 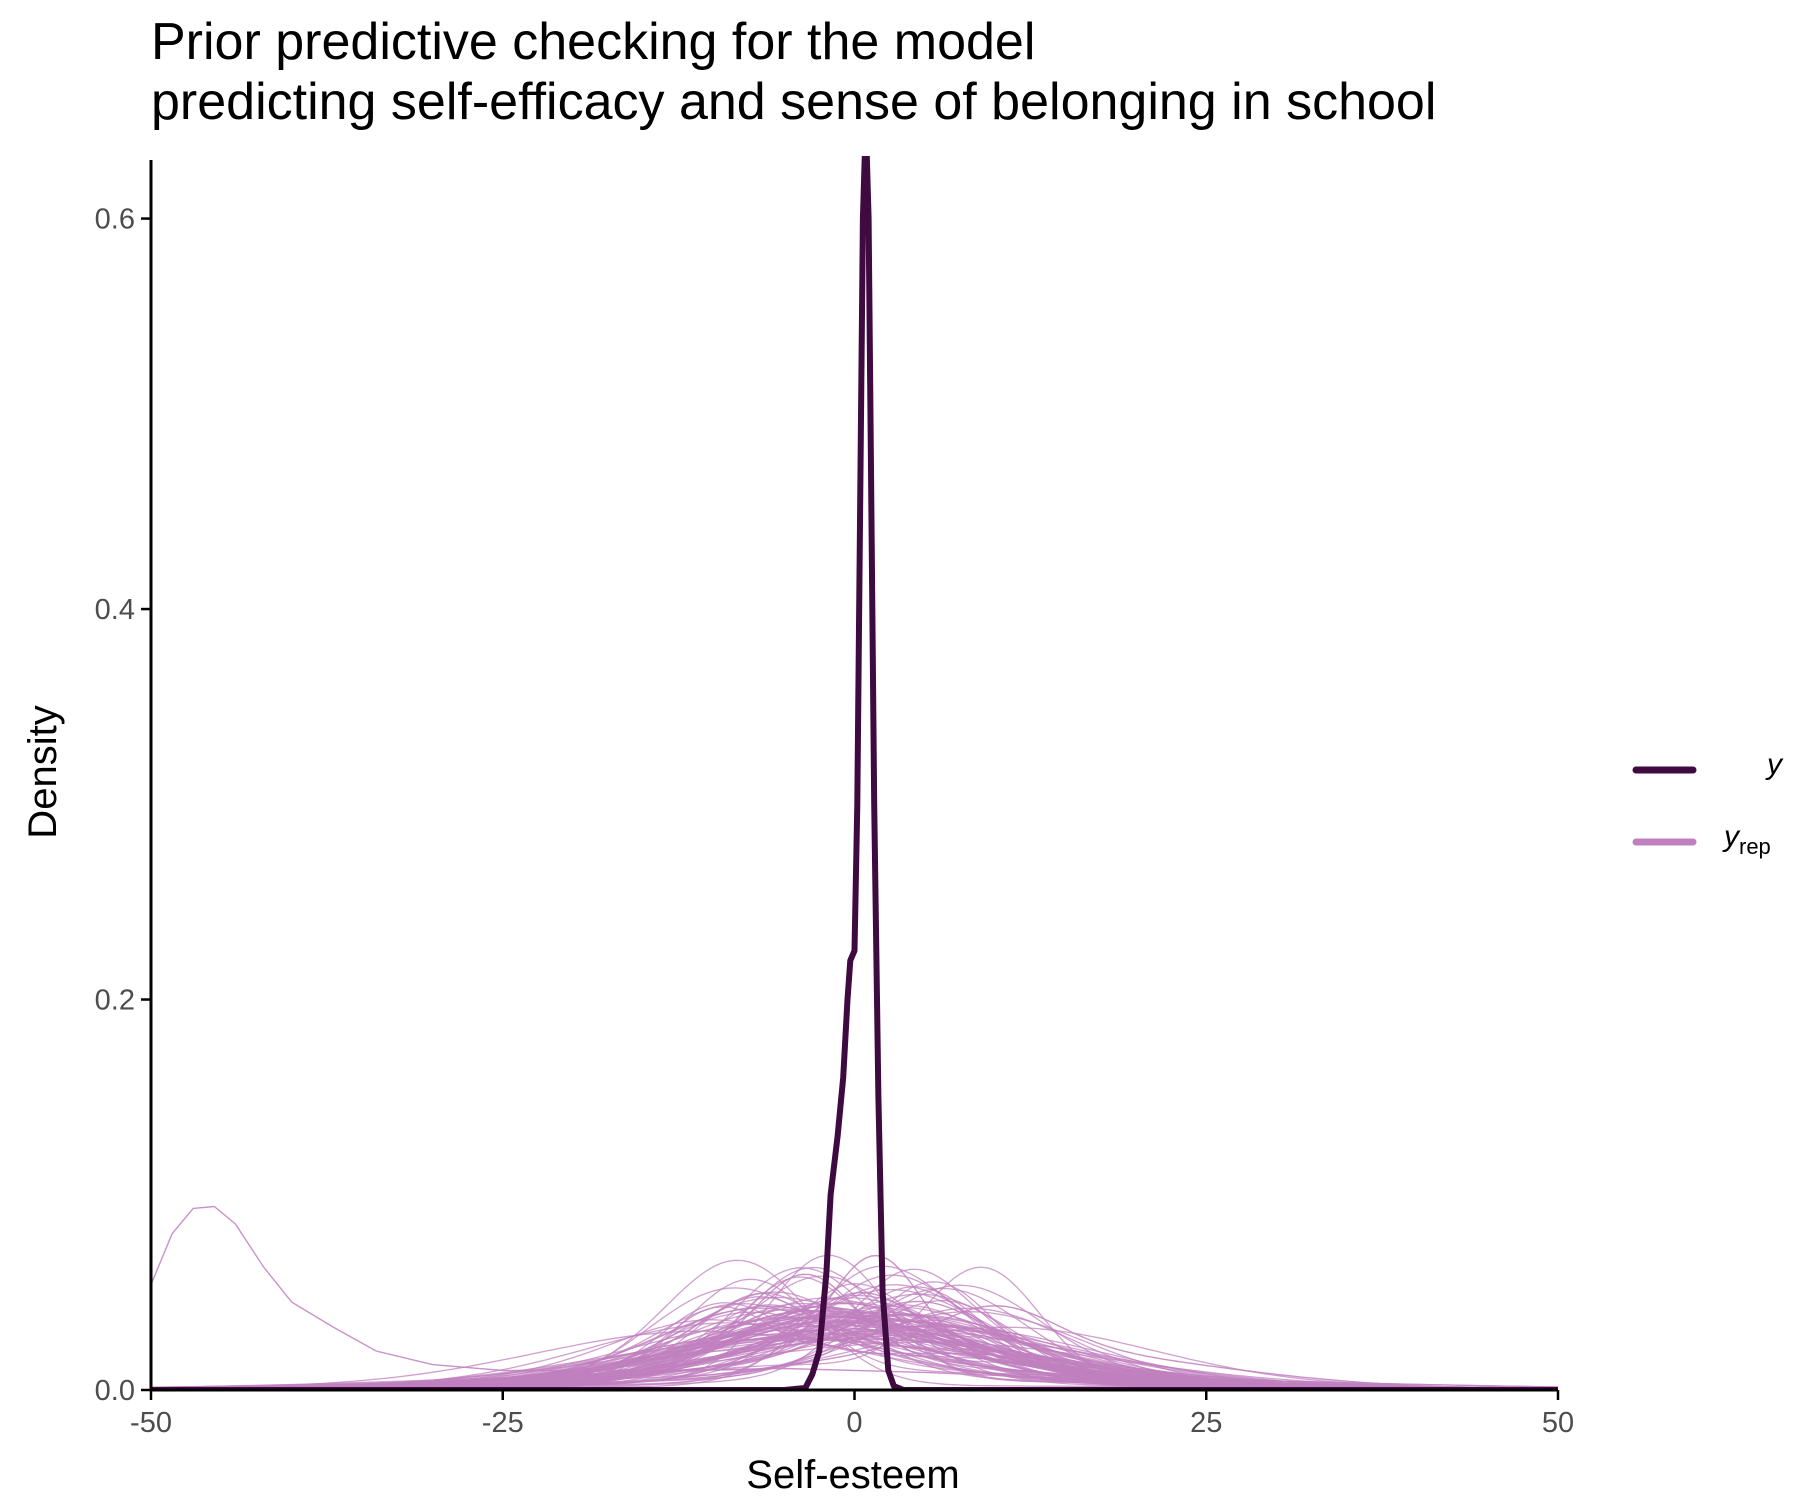 I want to click on x-tick-label: -50, so click(x=151, y=1423).